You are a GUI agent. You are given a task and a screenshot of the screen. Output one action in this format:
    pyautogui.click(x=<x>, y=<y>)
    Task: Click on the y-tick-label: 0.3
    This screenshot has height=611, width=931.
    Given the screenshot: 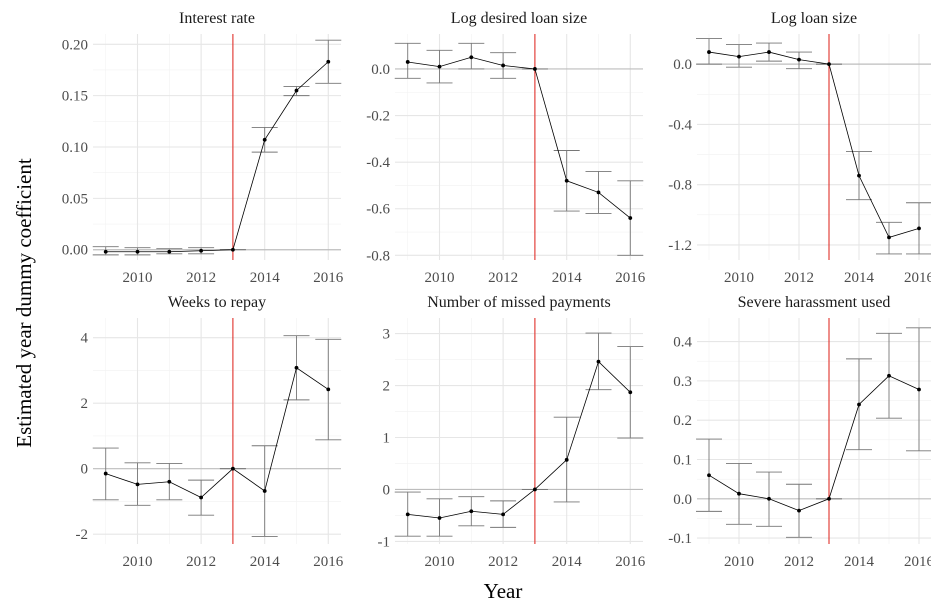 What is the action you would take?
    pyautogui.click(x=682, y=382)
    